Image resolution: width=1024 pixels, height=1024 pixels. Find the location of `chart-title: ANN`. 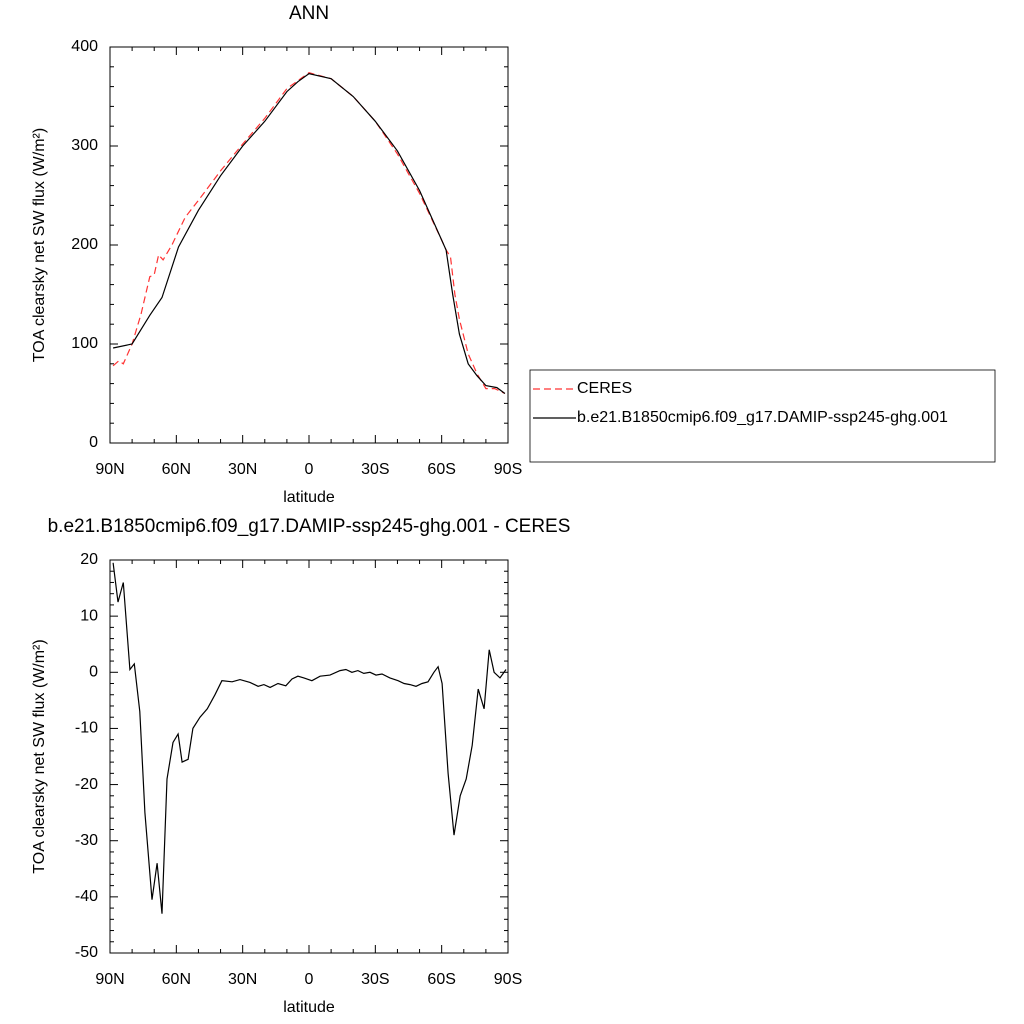

chart-title: ANN is located at coordinates (309, 13).